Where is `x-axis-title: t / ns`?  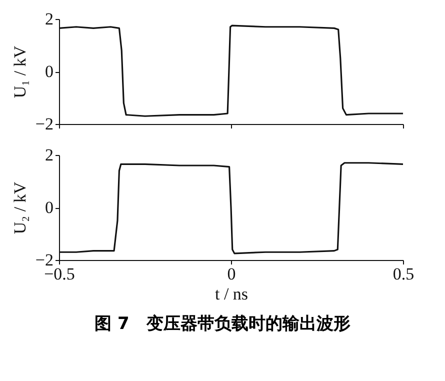
x-axis-title: t / ns is located at coordinates (231, 294).